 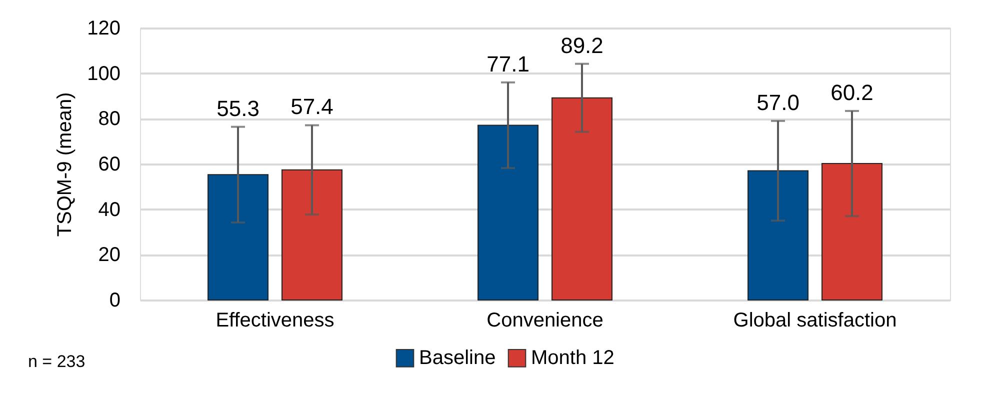 I want to click on y-tick-label: 0, so click(x=114, y=301).